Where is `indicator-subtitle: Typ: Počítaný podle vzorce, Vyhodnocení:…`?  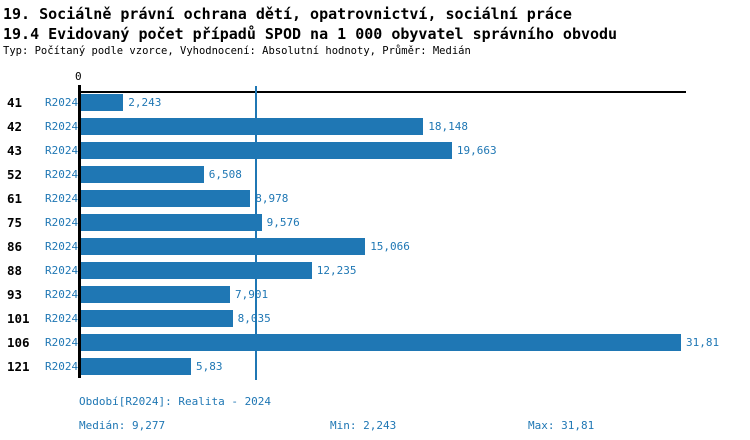 indicator-subtitle: Typ: Počítaný podle vzorce, Vyhodnocení:… is located at coordinates (237, 51).